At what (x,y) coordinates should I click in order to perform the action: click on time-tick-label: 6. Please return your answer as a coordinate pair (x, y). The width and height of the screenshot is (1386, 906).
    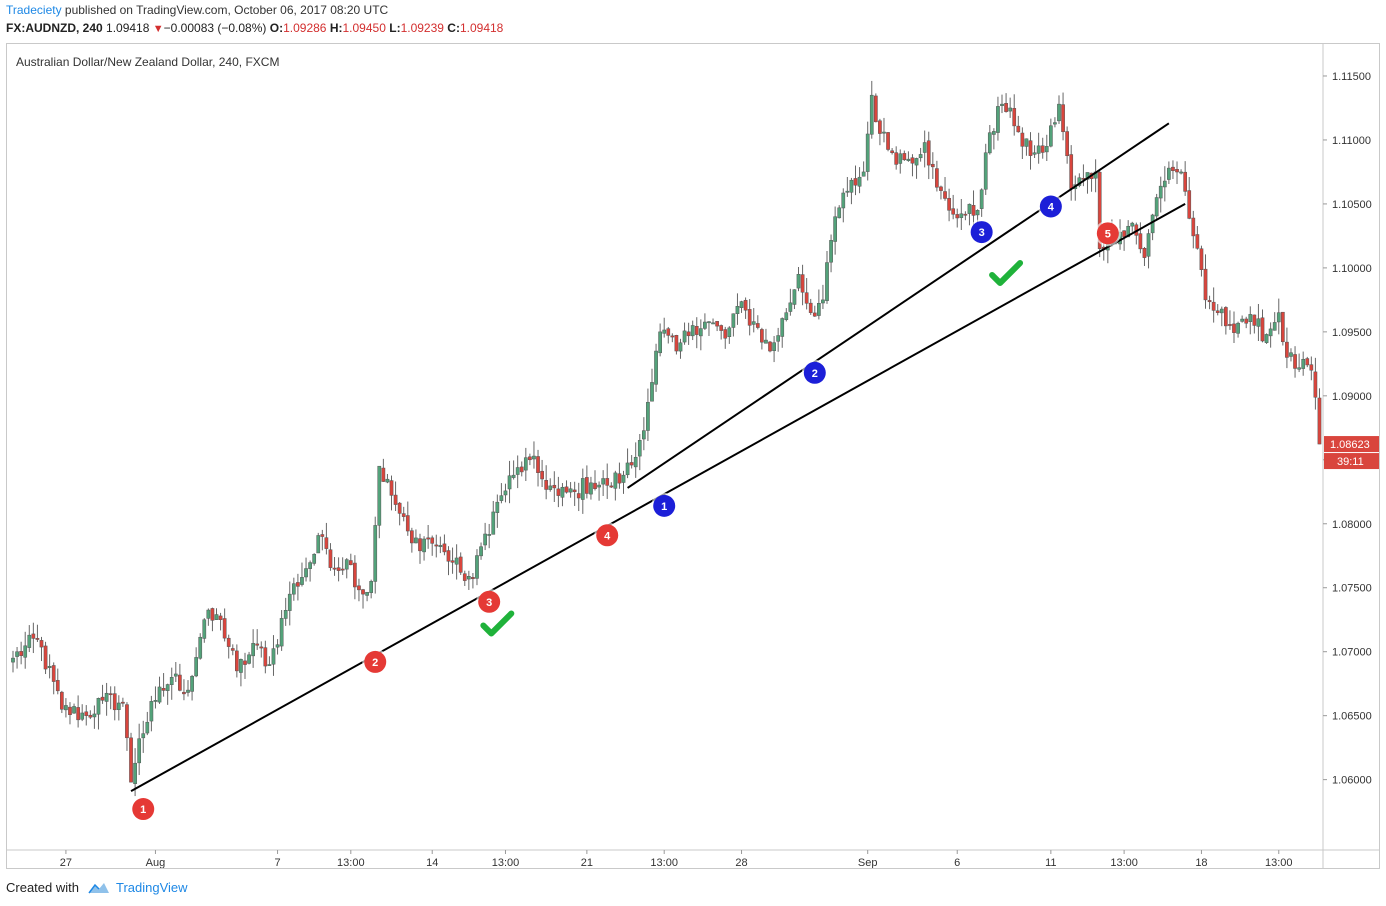
    Looking at the image, I should click on (957, 862).